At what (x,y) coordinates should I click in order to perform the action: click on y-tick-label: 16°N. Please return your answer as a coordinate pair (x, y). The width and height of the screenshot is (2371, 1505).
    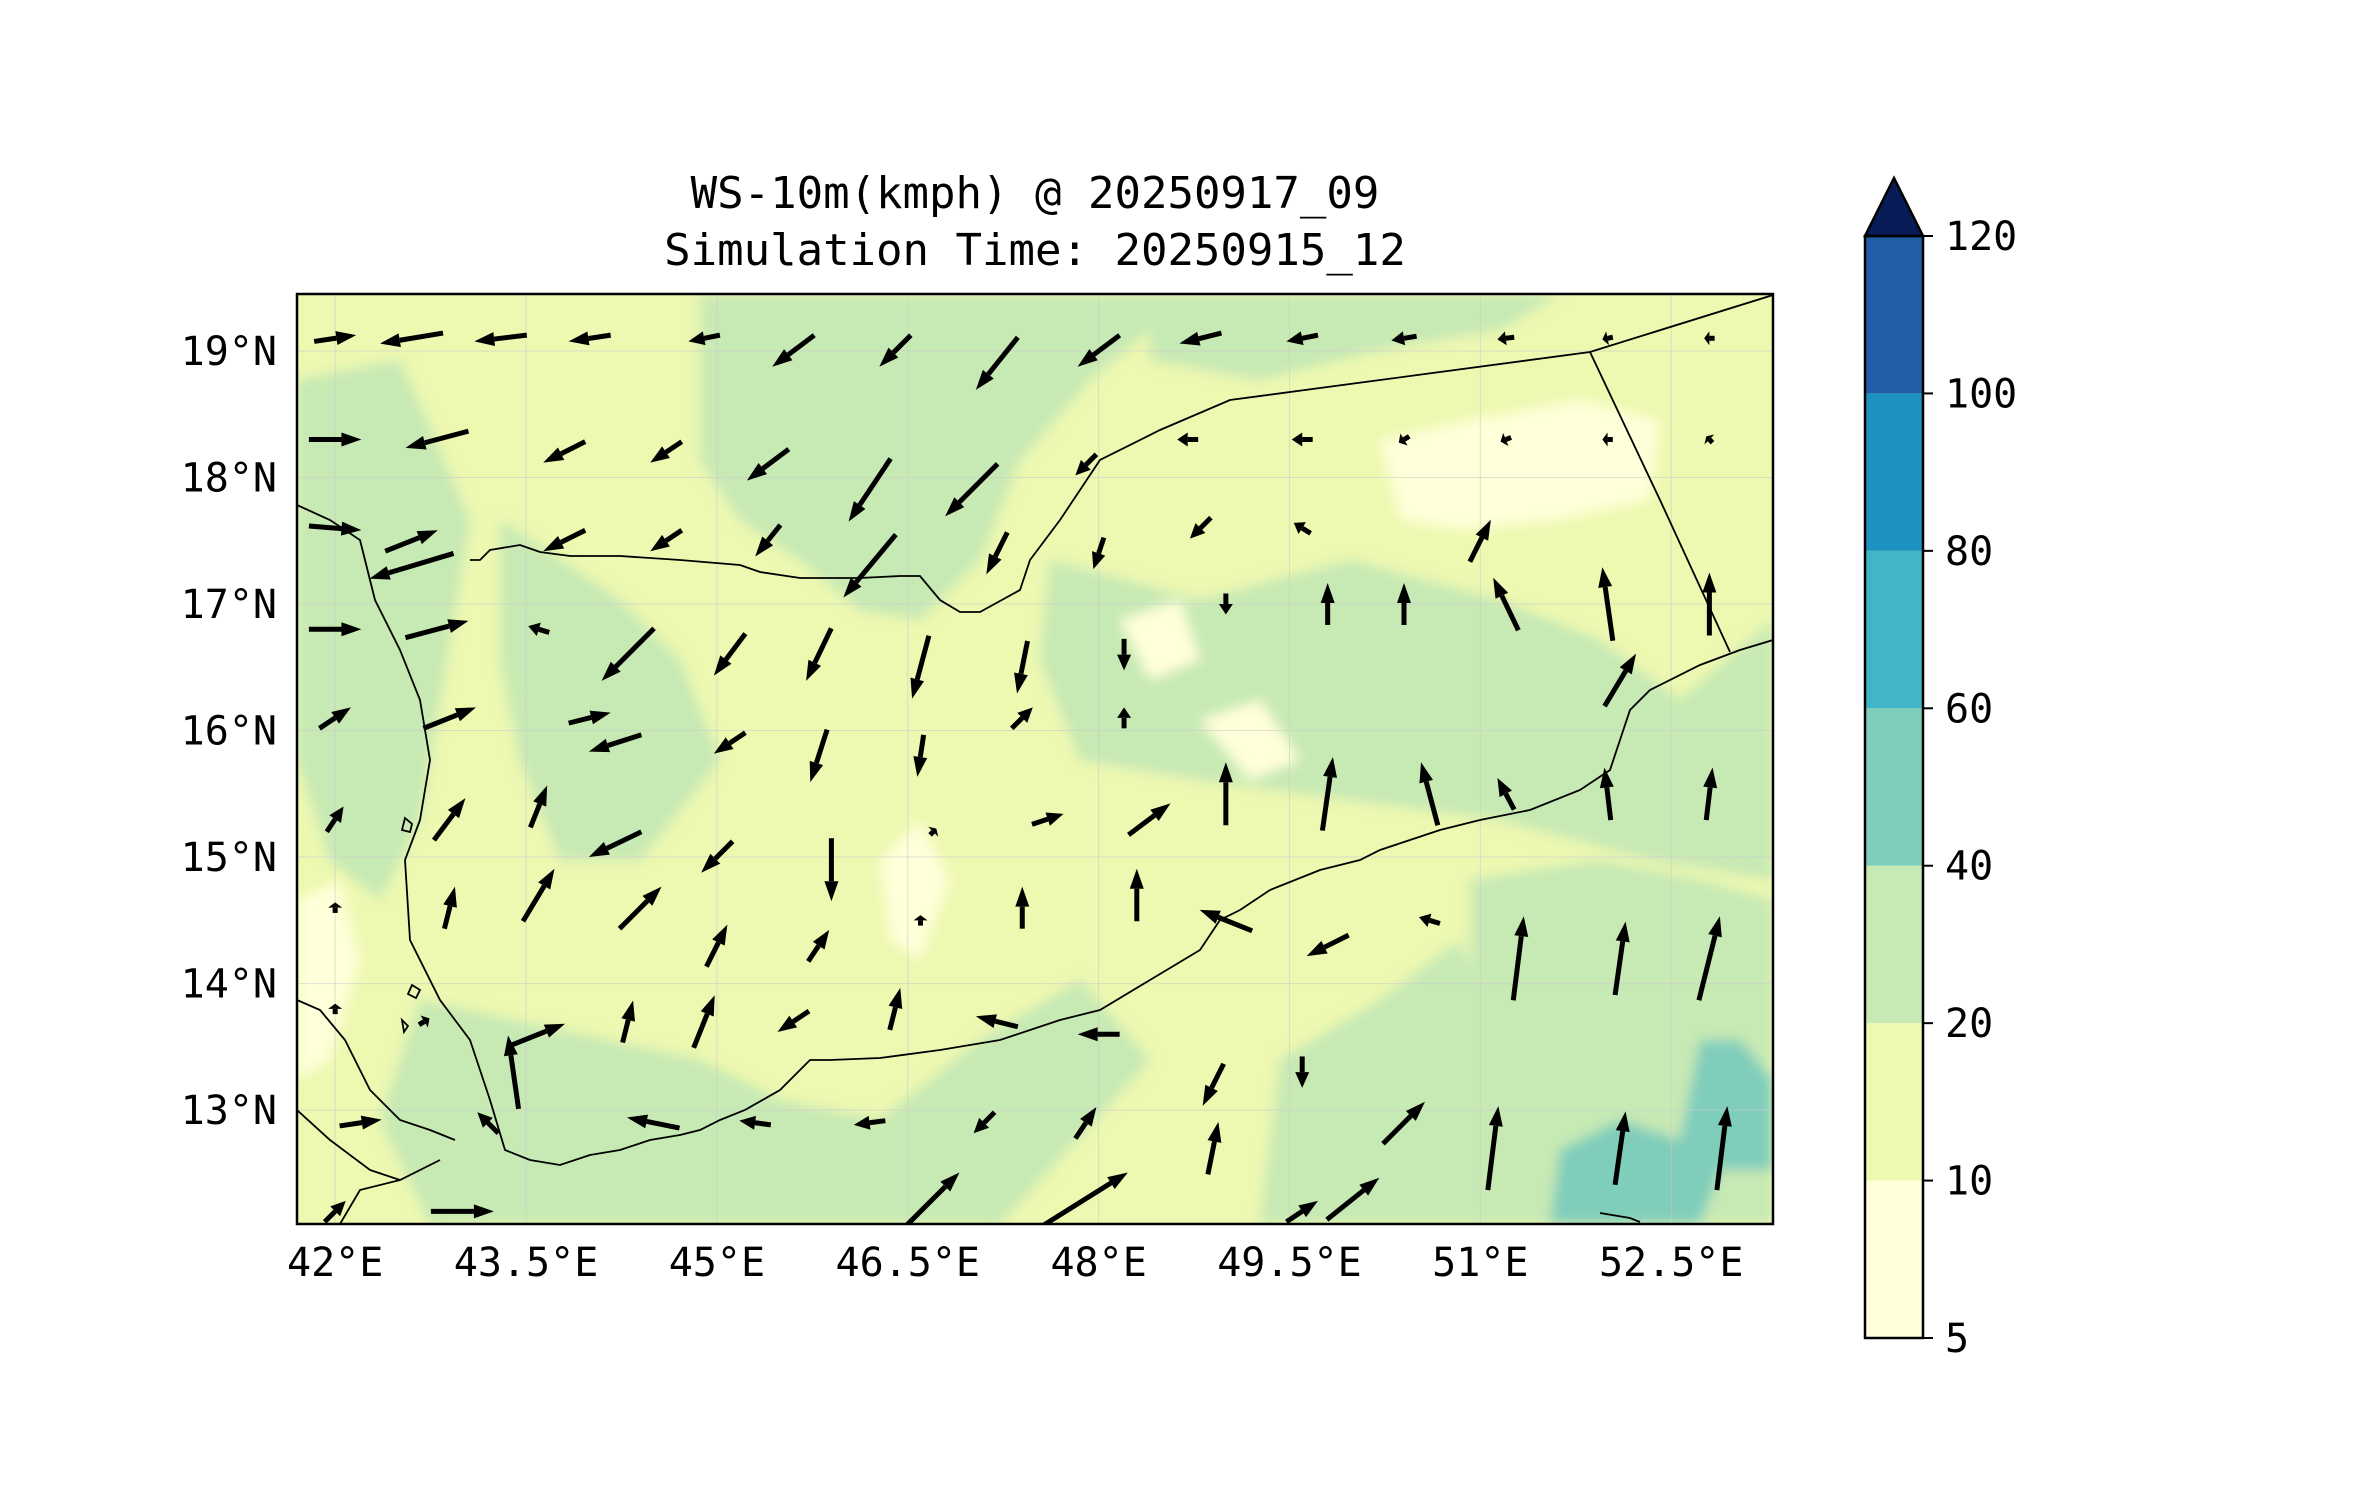
    Looking at the image, I should click on (229, 732).